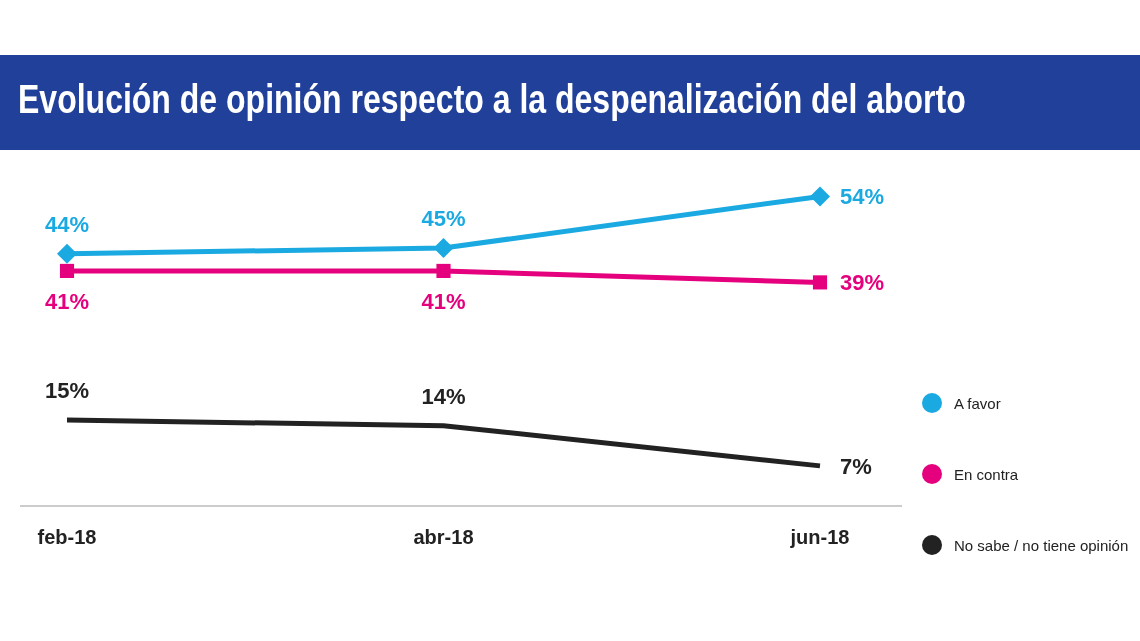  What do you see at coordinates (492, 99) in the screenshot?
I see `chart-title: Evolución de opinión respecto a la despenalización del aborto` at bounding box center [492, 99].